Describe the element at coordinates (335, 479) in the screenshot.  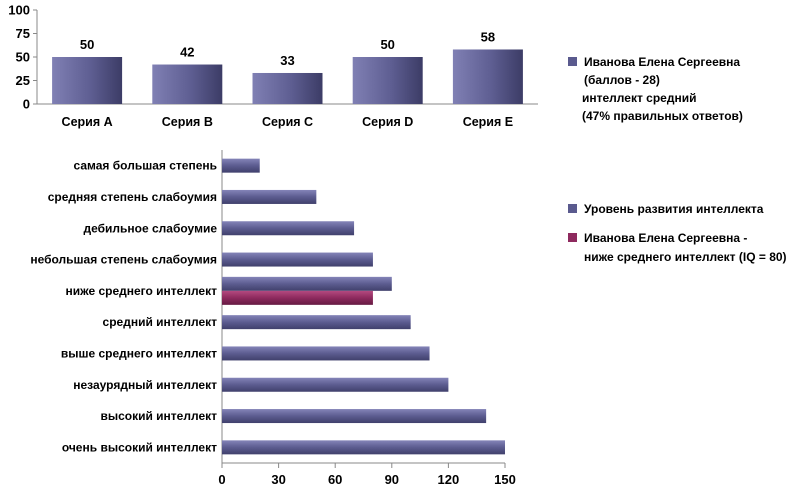
I see `x-tick-label: 60` at that location.